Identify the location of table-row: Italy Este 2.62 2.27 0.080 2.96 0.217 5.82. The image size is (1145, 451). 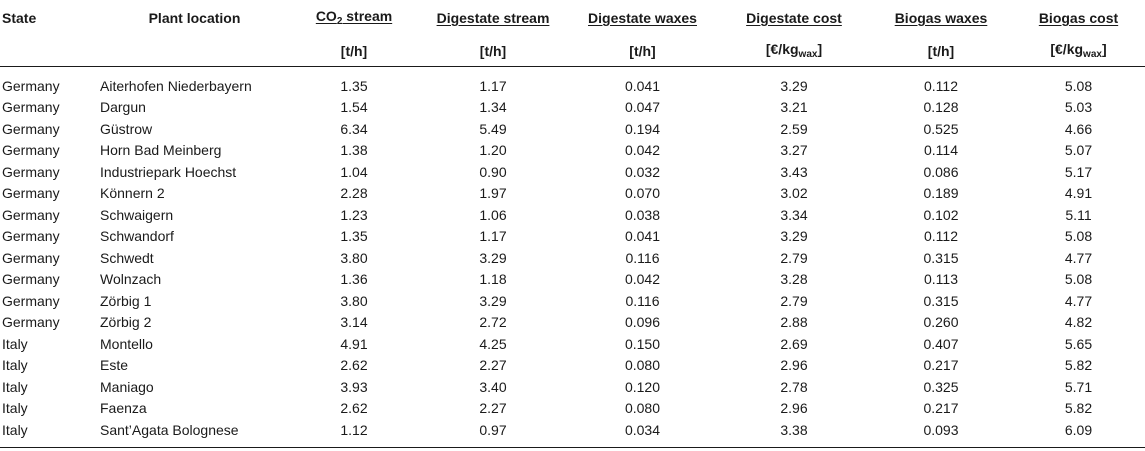
(572, 366).